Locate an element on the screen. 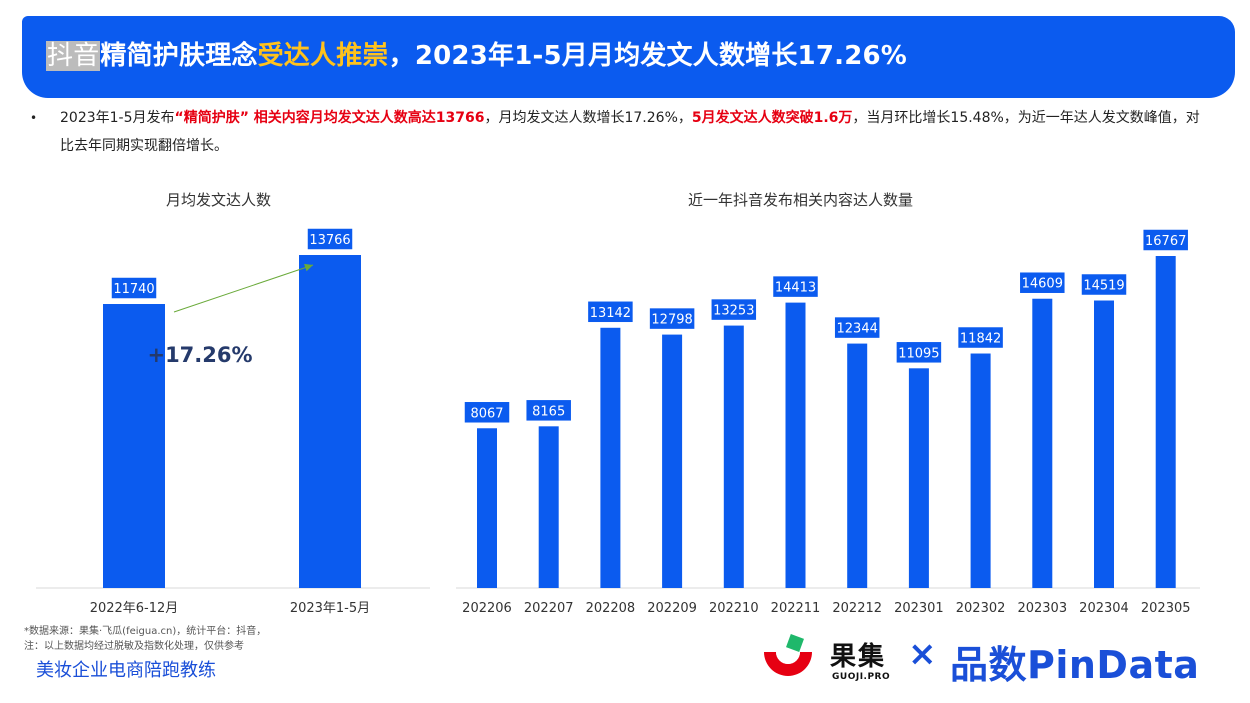  right-x-tick: 202211 is located at coordinates (796, 608).